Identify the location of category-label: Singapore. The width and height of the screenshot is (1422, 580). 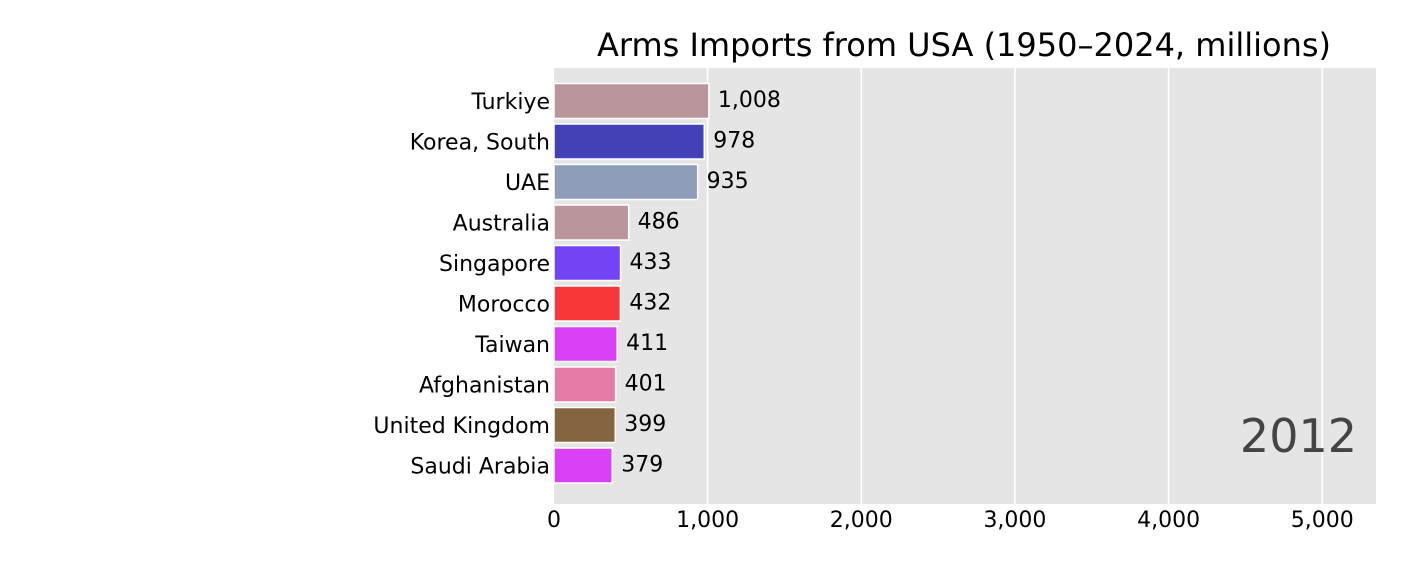
(494, 264).